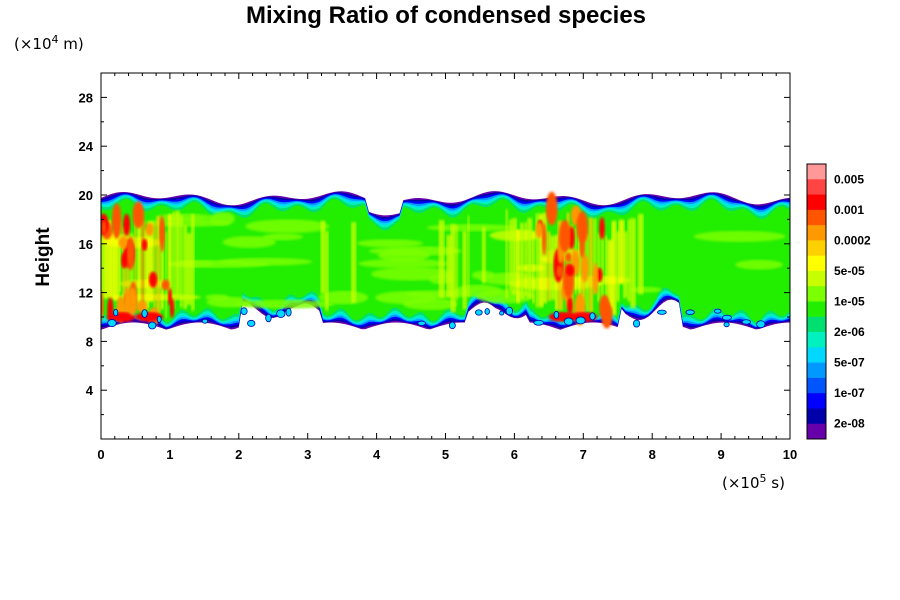  I want to click on x-tick-label: 4, so click(377, 454).